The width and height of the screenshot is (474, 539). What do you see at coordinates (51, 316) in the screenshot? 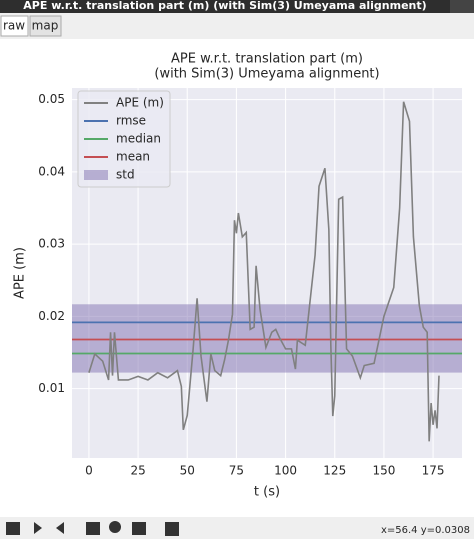
I see `y-tick-label: 0.02` at bounding box center [51, 316].